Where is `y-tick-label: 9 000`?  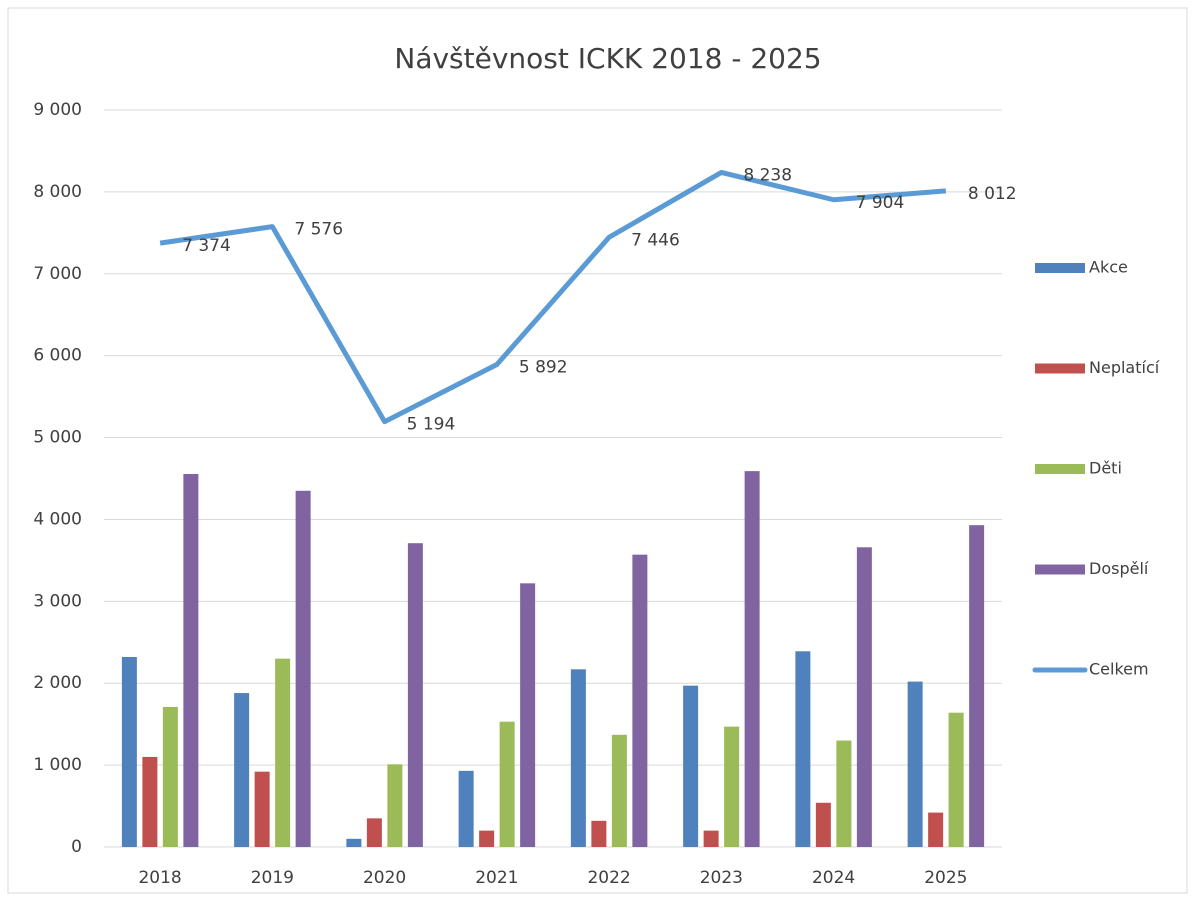
y-tick-label: 9 000 is located at coordinates (57, 110).